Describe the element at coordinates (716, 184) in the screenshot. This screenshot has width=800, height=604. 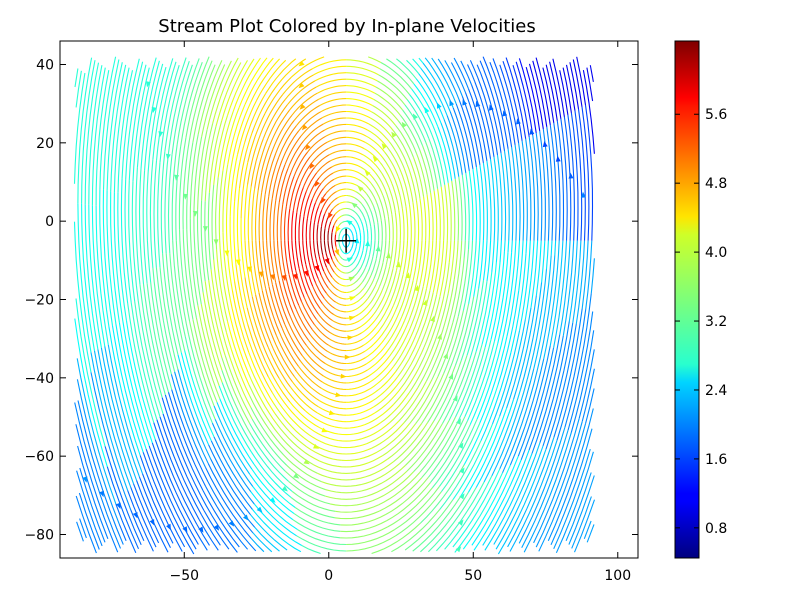
I see `colorbar-tick-label: 4.8` at that location.